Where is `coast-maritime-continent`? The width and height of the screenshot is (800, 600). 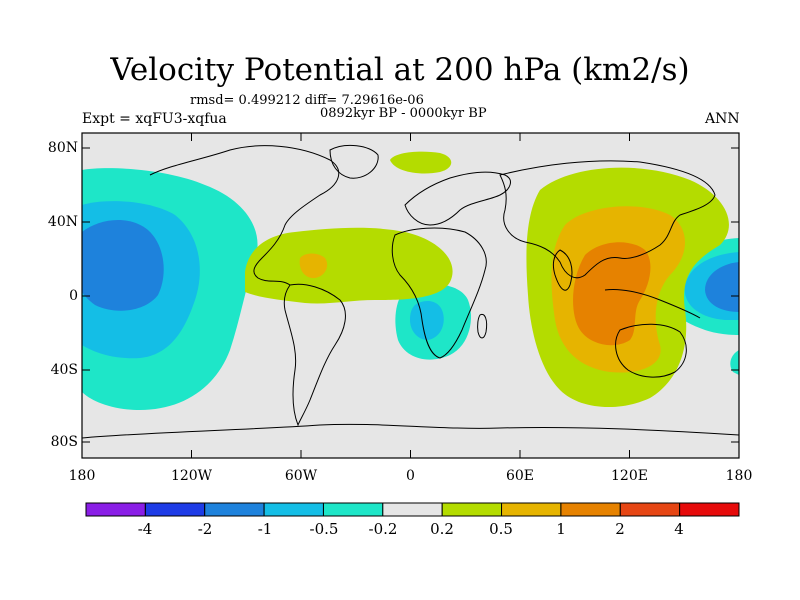
coast-maritime-continent is located at coordinates (652, 304).